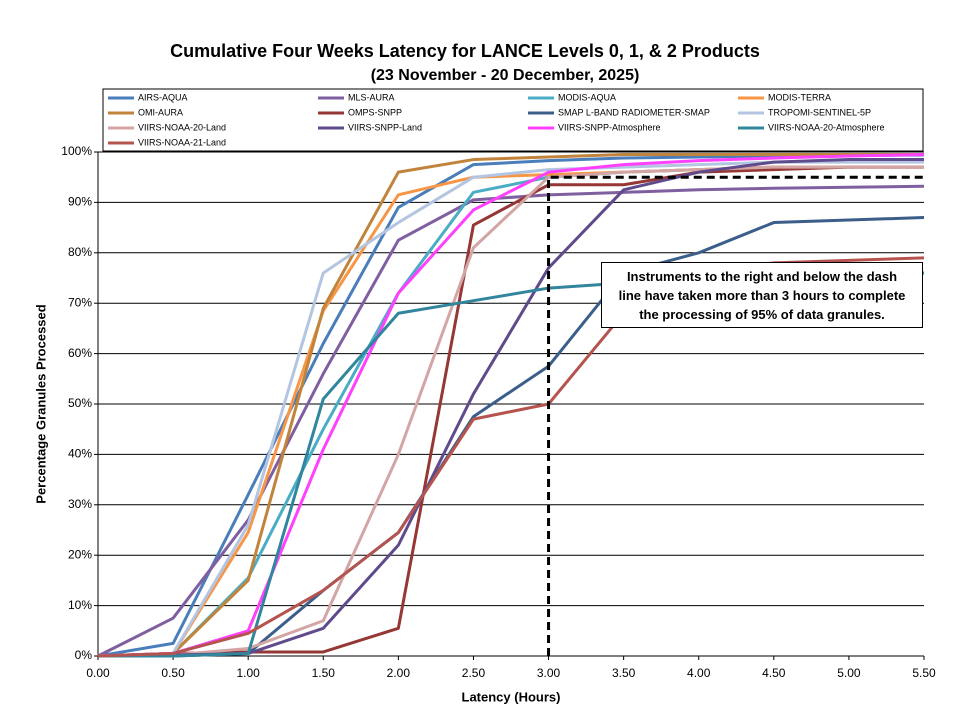  Describe the element at coordinates (609, 127) in the screenshot. I see `legend-label: VIIRS-SNPP-Atmosphere` at that location.